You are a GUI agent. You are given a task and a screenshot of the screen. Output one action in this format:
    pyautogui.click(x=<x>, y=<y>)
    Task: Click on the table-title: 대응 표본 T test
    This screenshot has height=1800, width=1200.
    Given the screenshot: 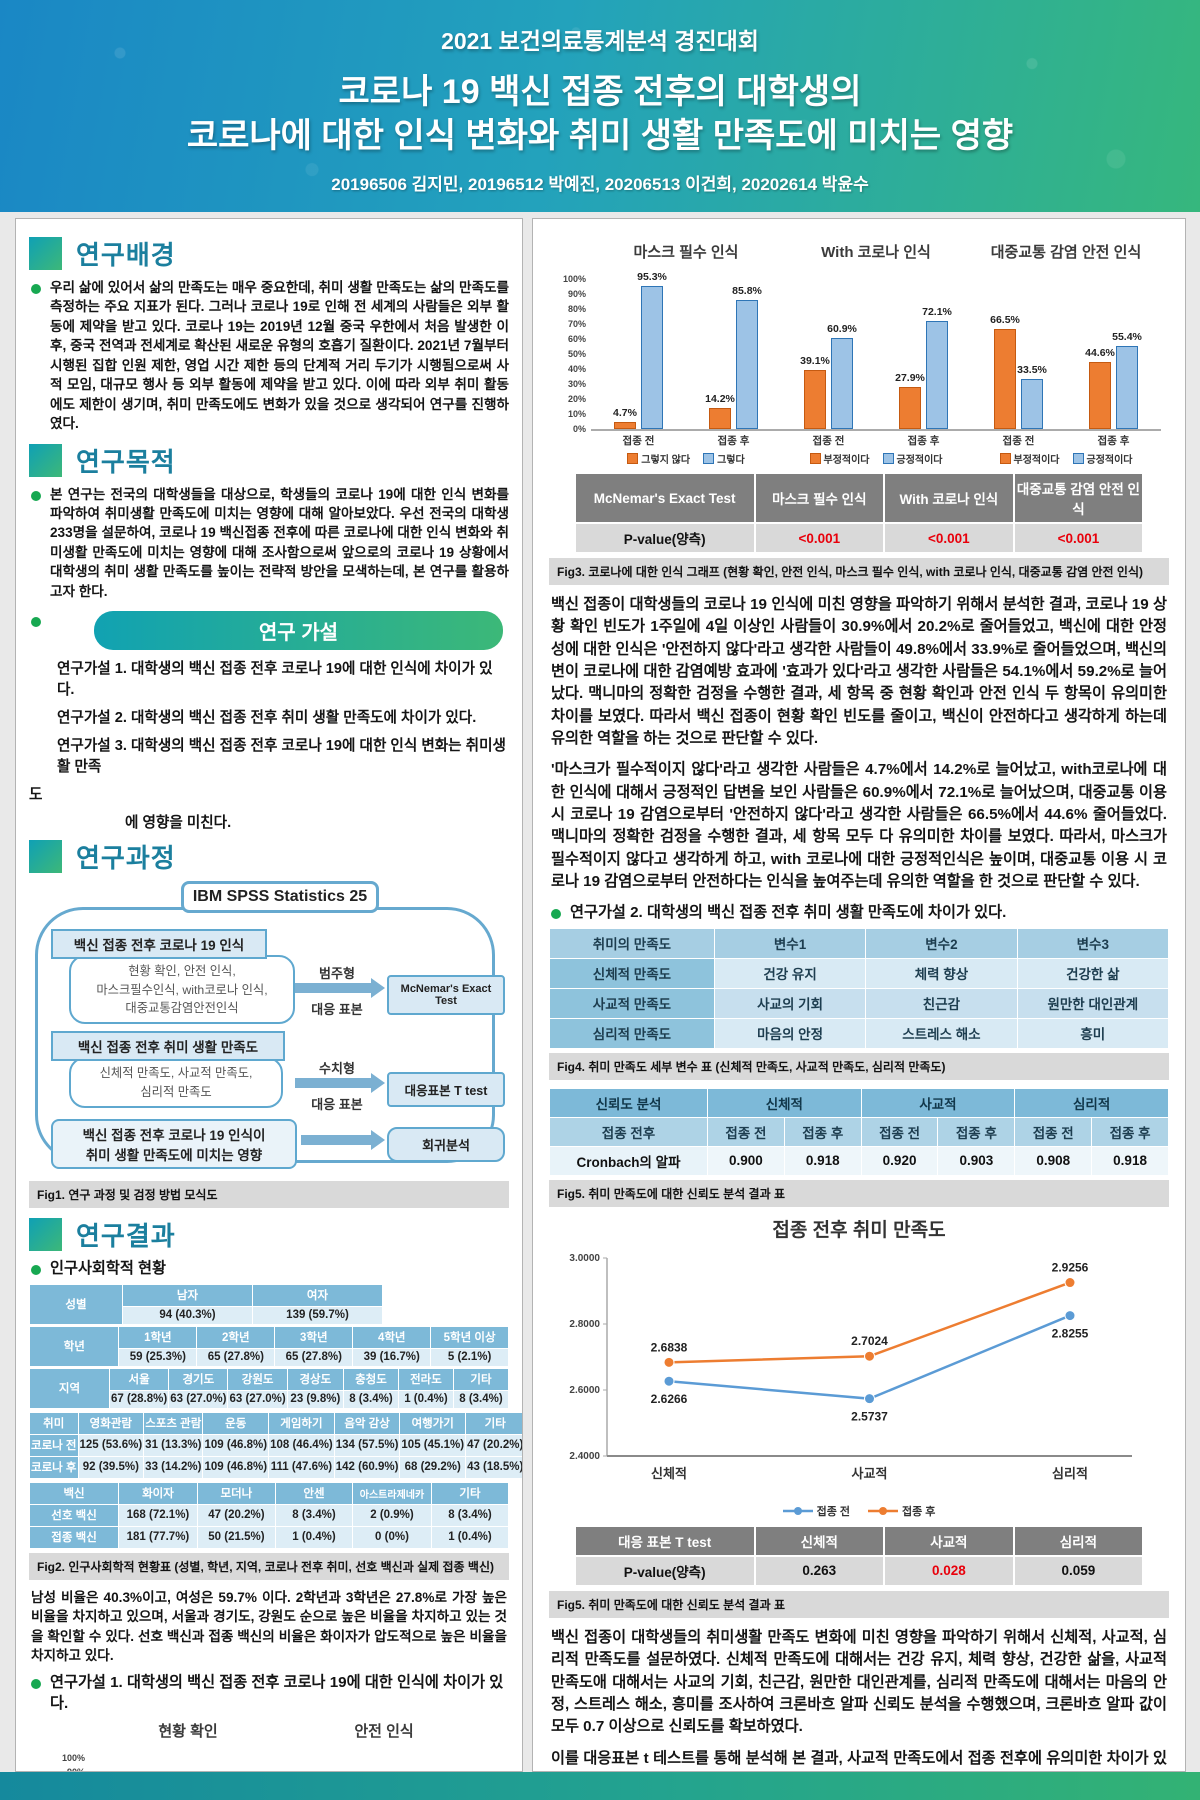 What is the action you would take?
    pyautogui.click(x=664, y=1540)
    